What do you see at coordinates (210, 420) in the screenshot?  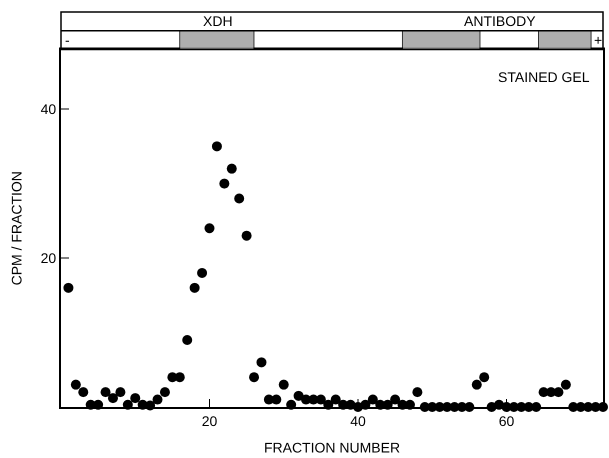 I see `x-tick-label: 20` at bounding box center [210, 420].